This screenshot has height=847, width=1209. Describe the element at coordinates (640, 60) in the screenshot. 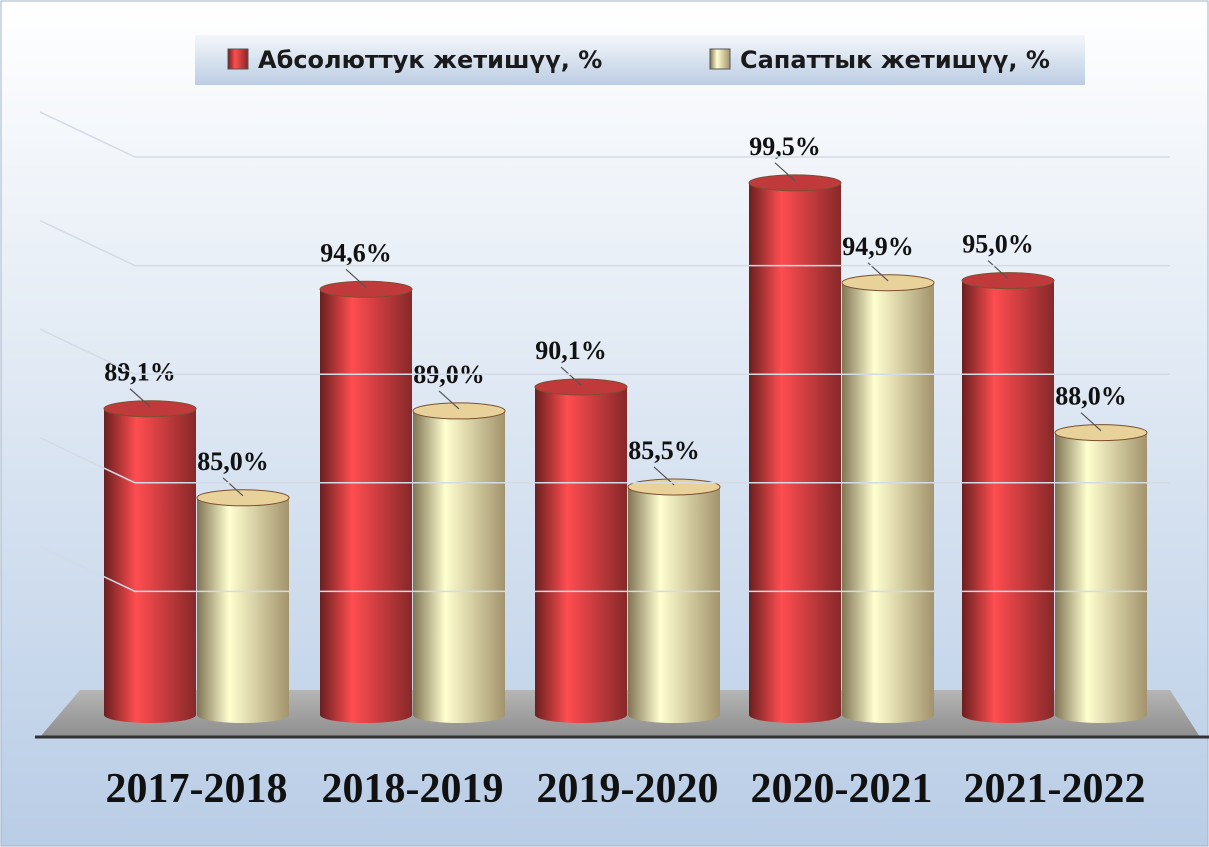

I see `legend-box` at that location.